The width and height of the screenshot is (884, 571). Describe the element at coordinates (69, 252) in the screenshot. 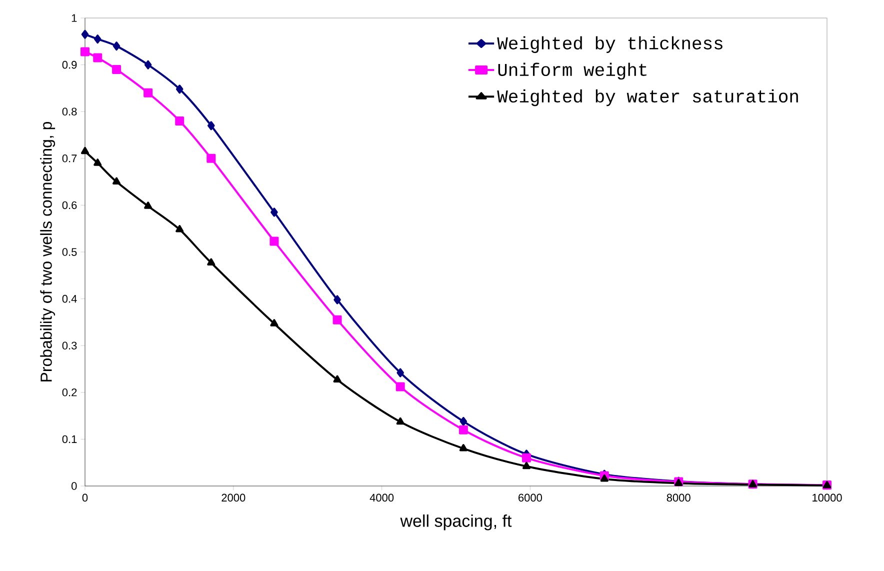

I see `y-tick-label: 0.5` at that location.